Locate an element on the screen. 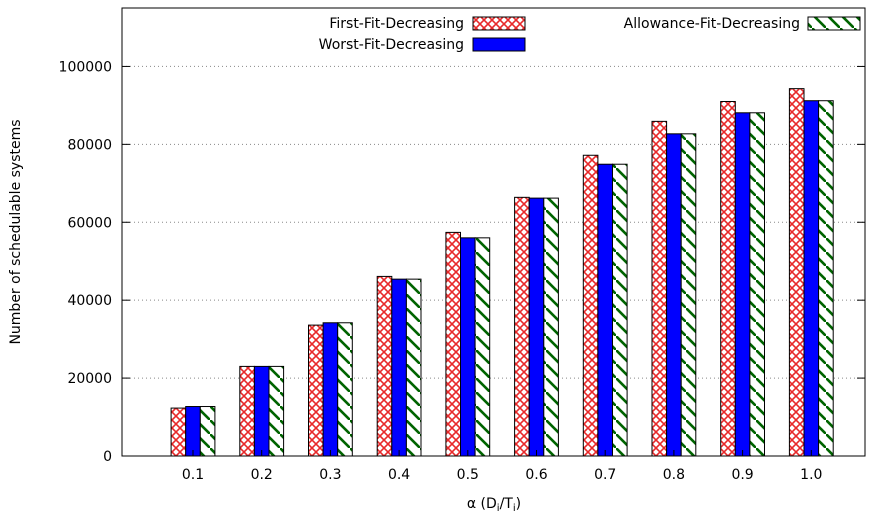 This screenshot has width=885, height=517. x-tick-label: 0.5 is located at coordinates (468, 475).